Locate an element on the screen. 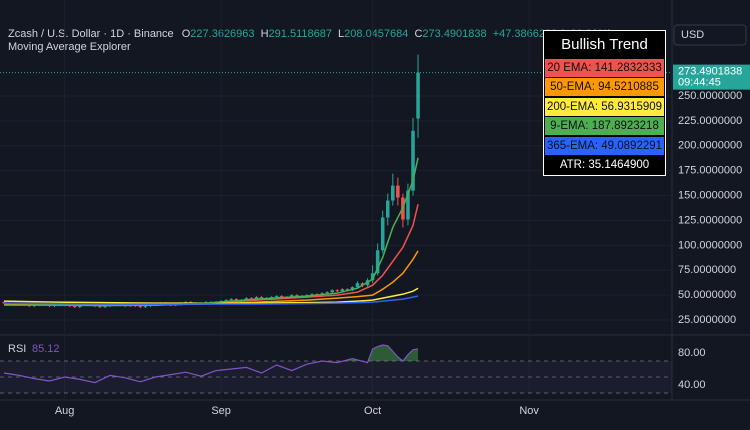 This screenshot has height=430, width=750. legend-name: 50-EMA is located at coordinates (574, 87).